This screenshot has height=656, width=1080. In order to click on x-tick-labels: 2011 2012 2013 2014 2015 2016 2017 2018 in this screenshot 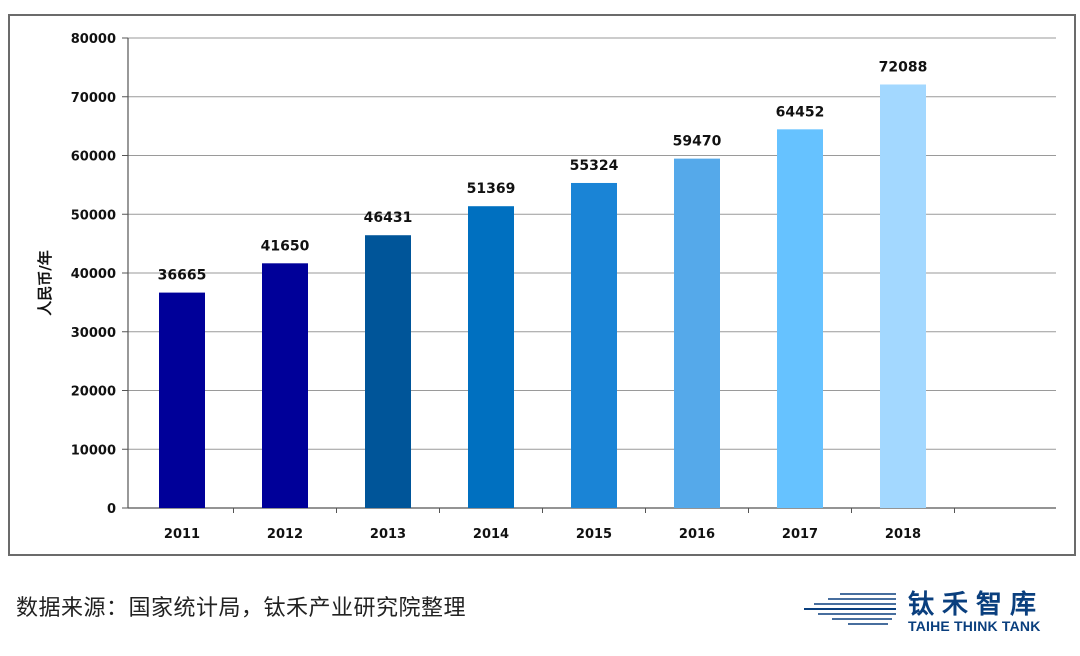, I will do `click(542, 534)`.